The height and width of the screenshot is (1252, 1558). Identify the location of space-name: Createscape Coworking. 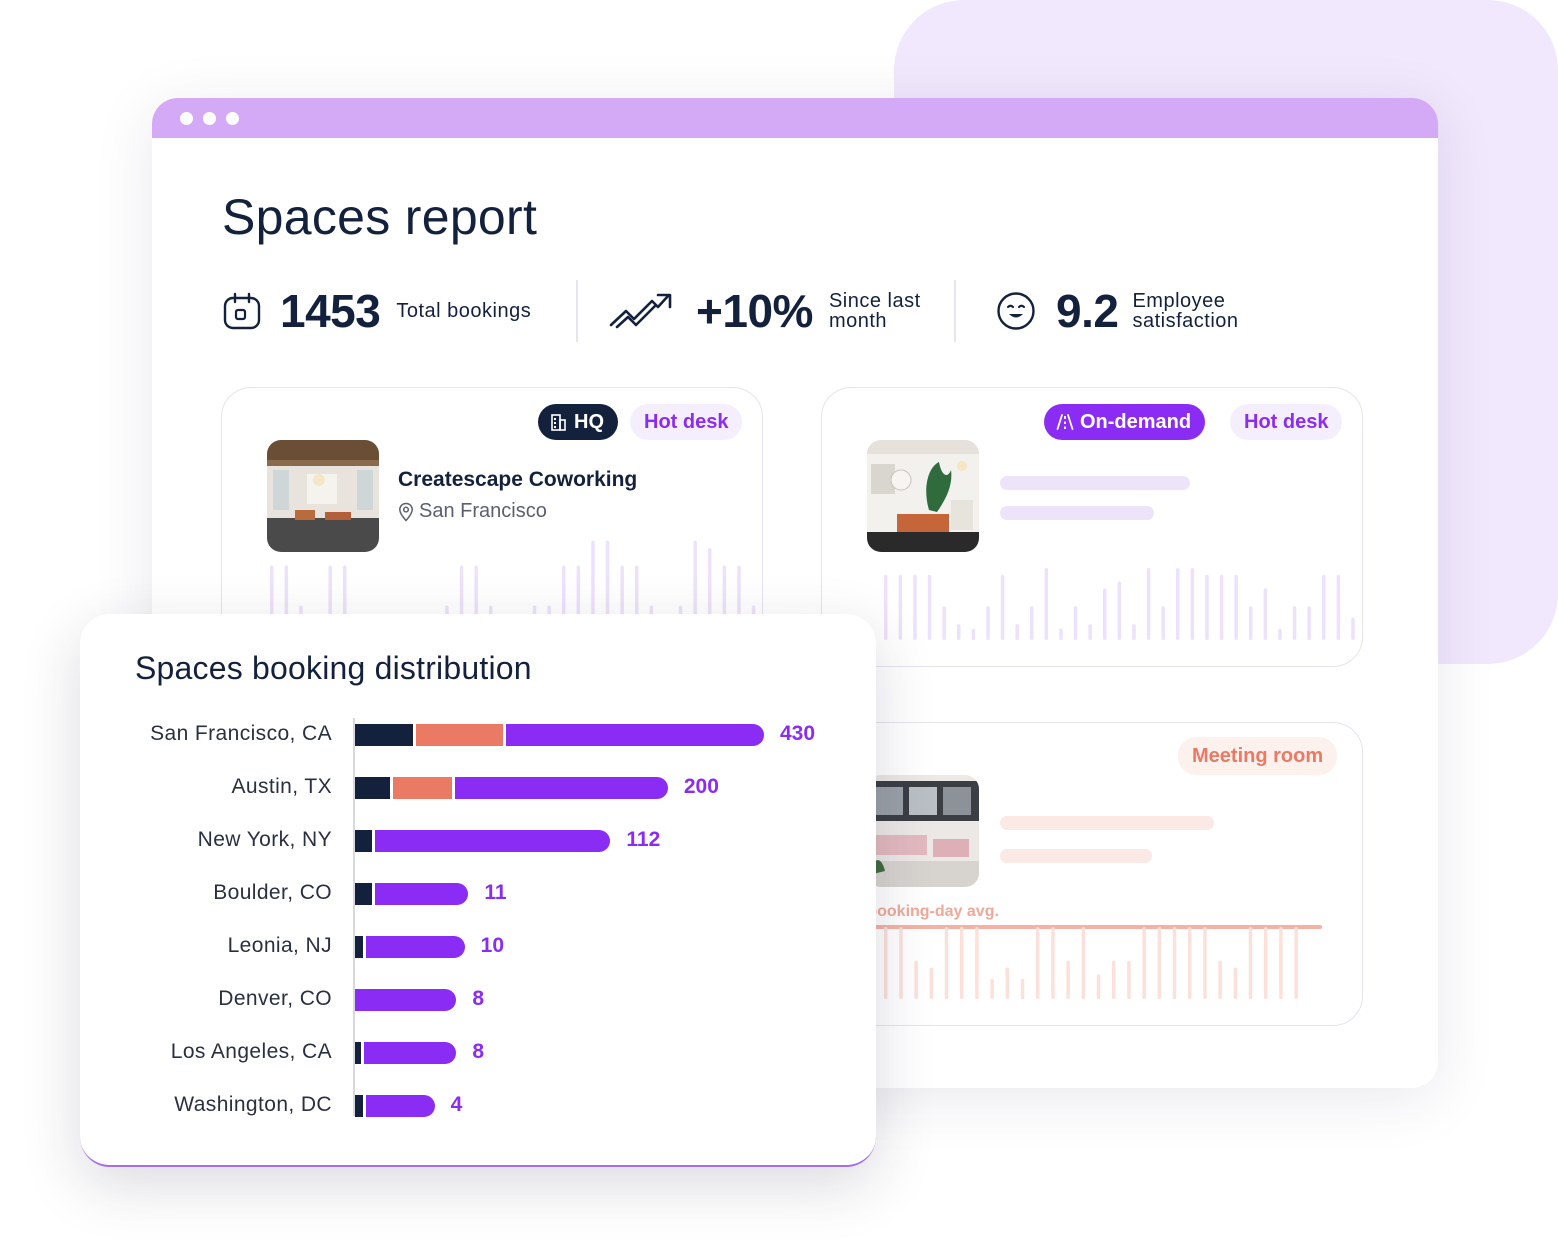
(518, 479).